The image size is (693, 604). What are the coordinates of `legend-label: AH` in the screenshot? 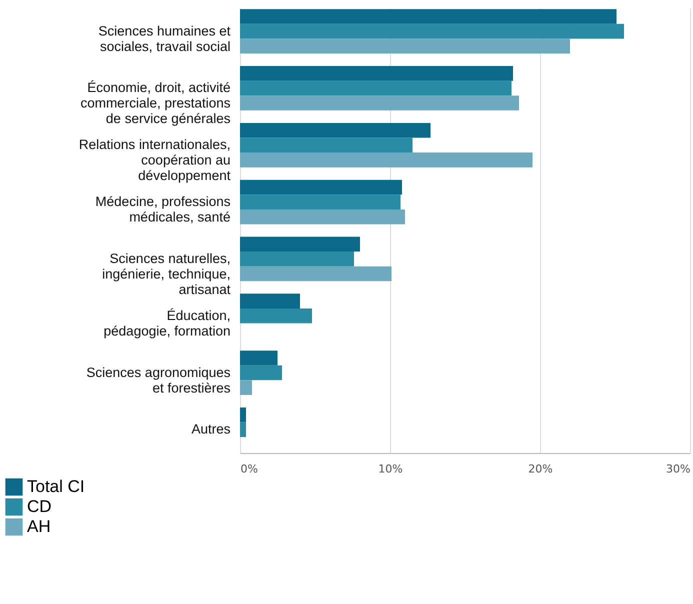 It's located at (39, 526).